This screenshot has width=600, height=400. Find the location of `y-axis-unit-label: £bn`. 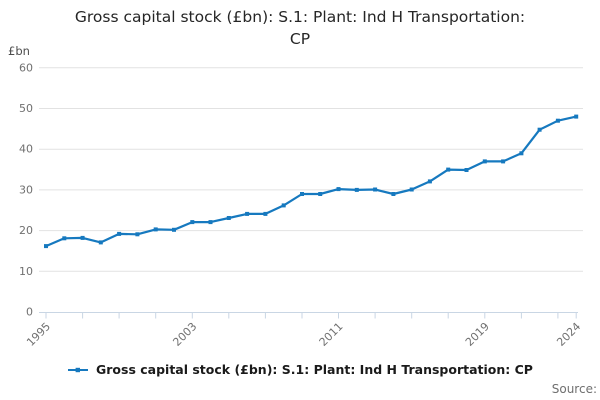

y-axis-unit-label: £bn is located at coordinates (19, 51).